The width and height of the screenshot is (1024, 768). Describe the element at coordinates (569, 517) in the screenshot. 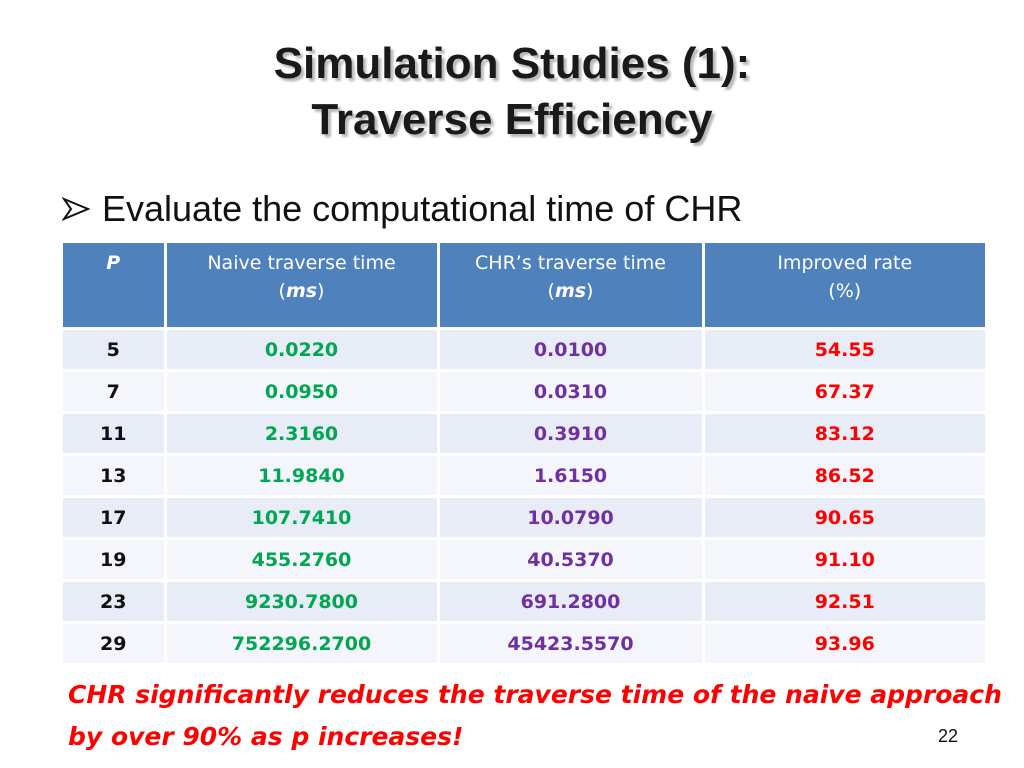

I see `cell-chr-time: 10.0790` at that location.